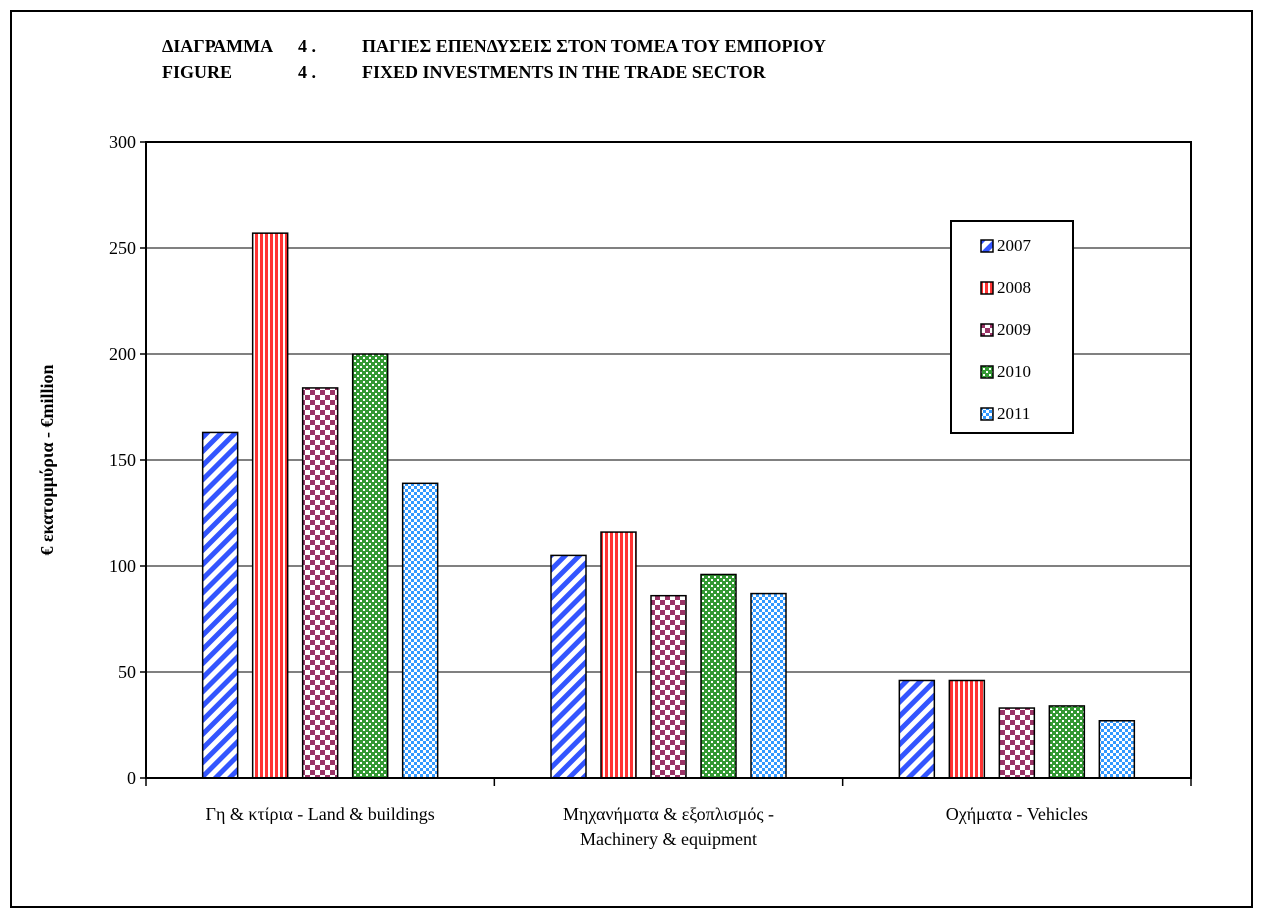 Image resolution: width=1265 pixels, height=920 pixels. I want to click on legend-item-2010: 2010, so click(1005, 372).